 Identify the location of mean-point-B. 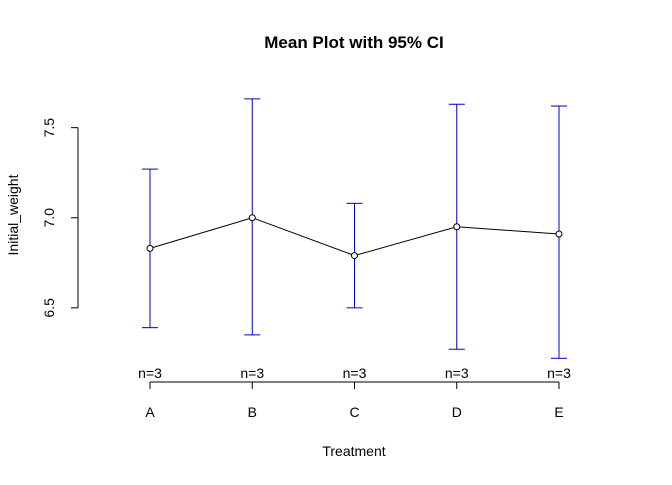
(252, 218).